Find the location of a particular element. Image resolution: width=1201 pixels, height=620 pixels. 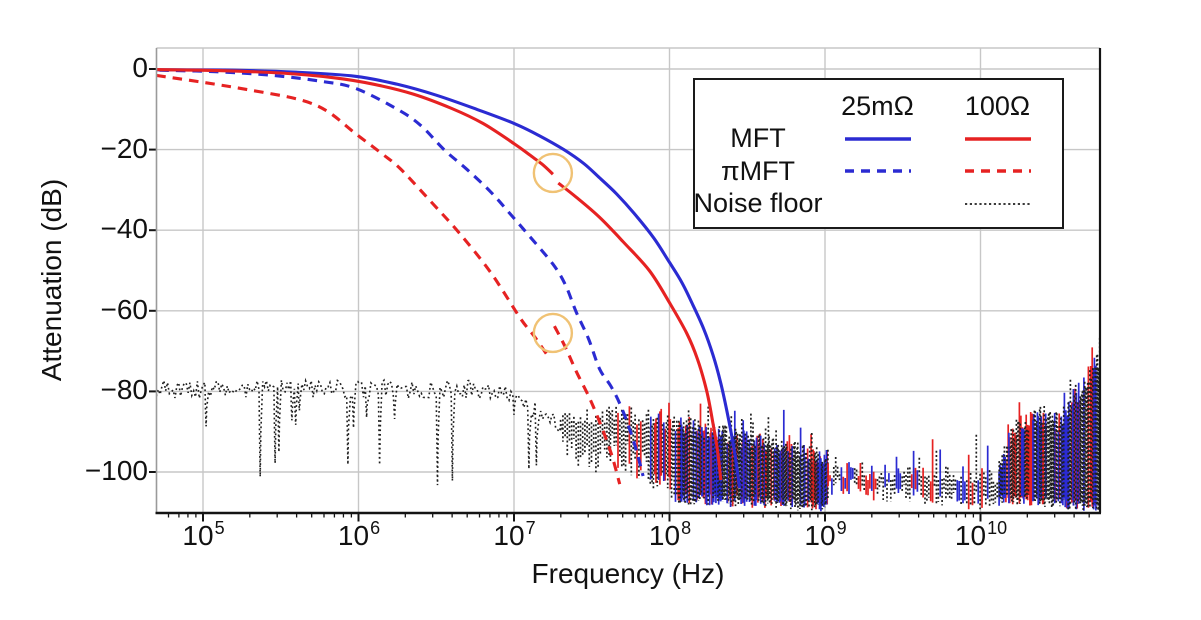

y-tick-label--60: −60 is located at coordinates (124, 309).